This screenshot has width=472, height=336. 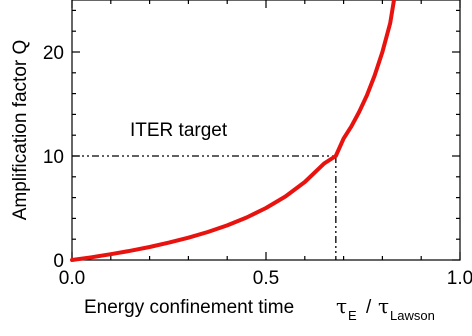 What do you see at coordinates (341, 306) in the screenshot?
I see `x-axis-symbol-tau-e: τ` at bounding box center [341, 306].